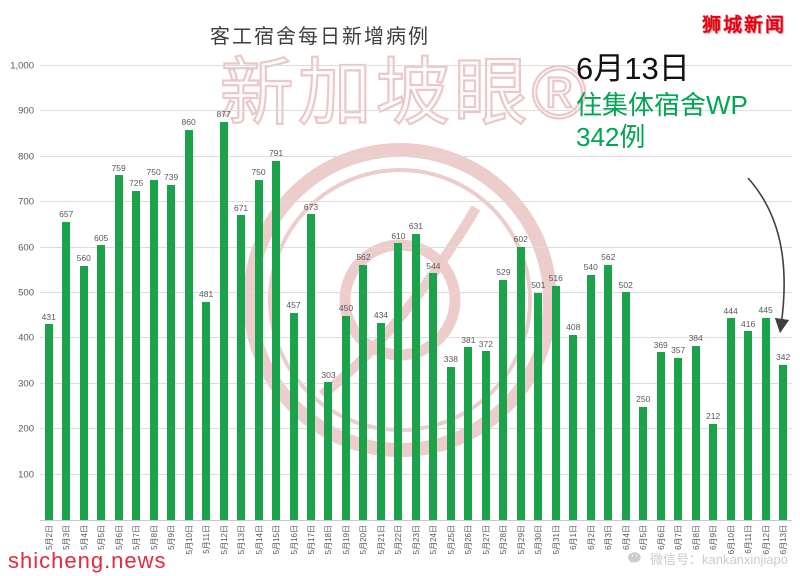 Image resolution: width=800 pixels, height=576 pixels. Describe the element at coordinates (189, 540) in the screenshot. I see `x-axis-label: 5月10日` at that location.